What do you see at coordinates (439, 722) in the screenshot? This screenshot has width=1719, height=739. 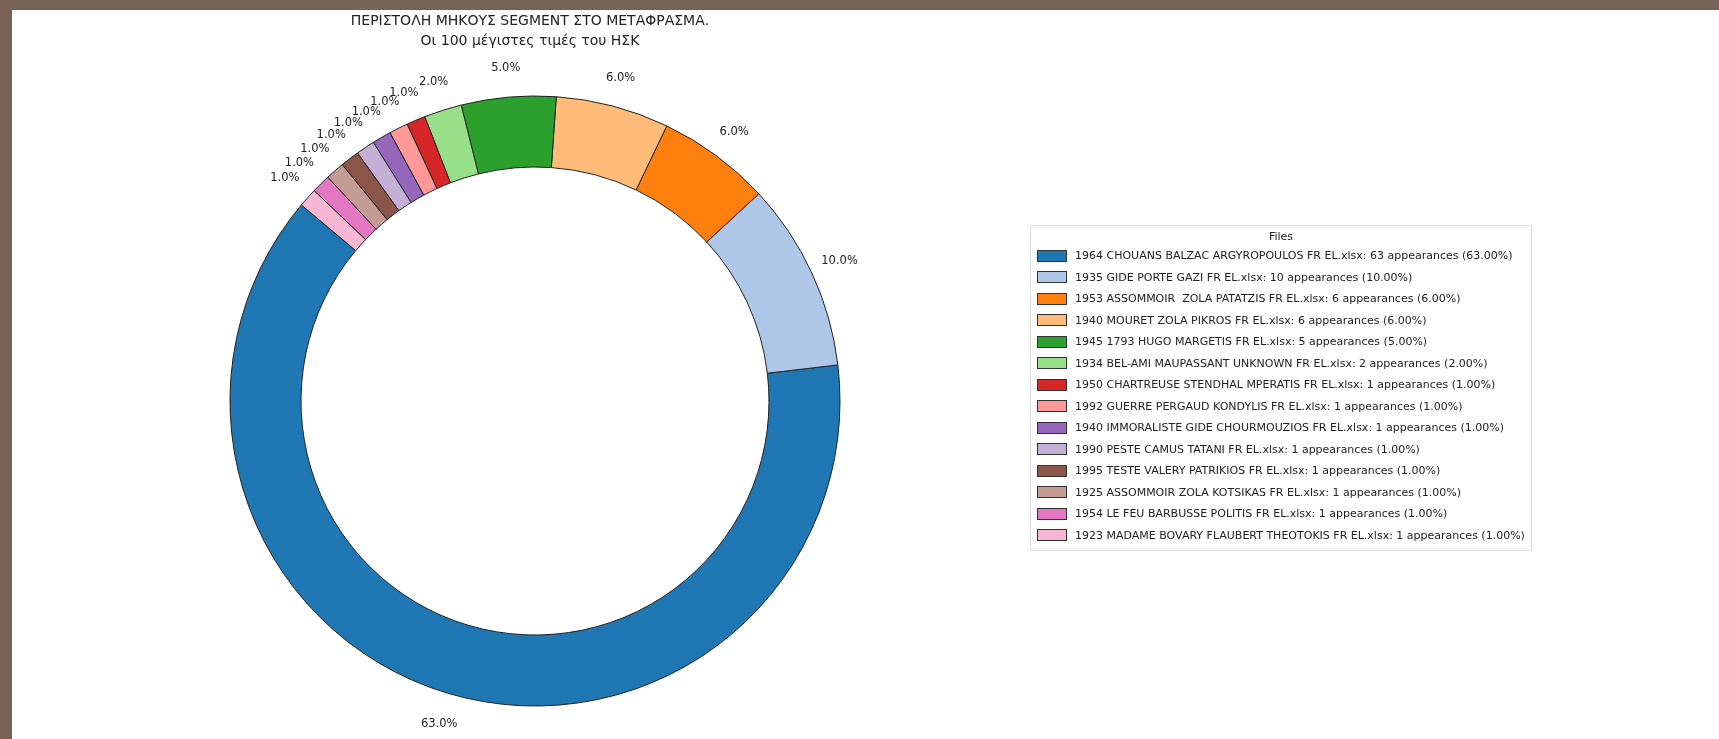 I see `data-label: 63.0%` at bounding box center [439, 722].